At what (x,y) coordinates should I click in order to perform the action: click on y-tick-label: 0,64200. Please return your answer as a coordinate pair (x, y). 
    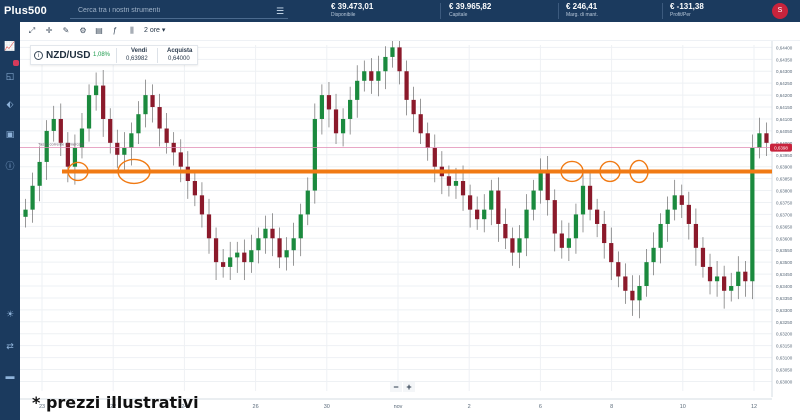
    Looking at the image, I should click on (784, 95).